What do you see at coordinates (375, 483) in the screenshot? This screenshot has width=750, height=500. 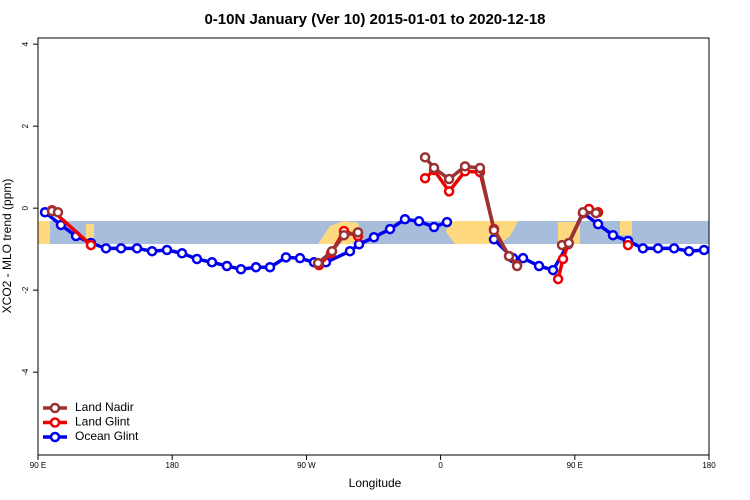 I see `x-axis-label: Longitude` at bounding box center [375, 483].